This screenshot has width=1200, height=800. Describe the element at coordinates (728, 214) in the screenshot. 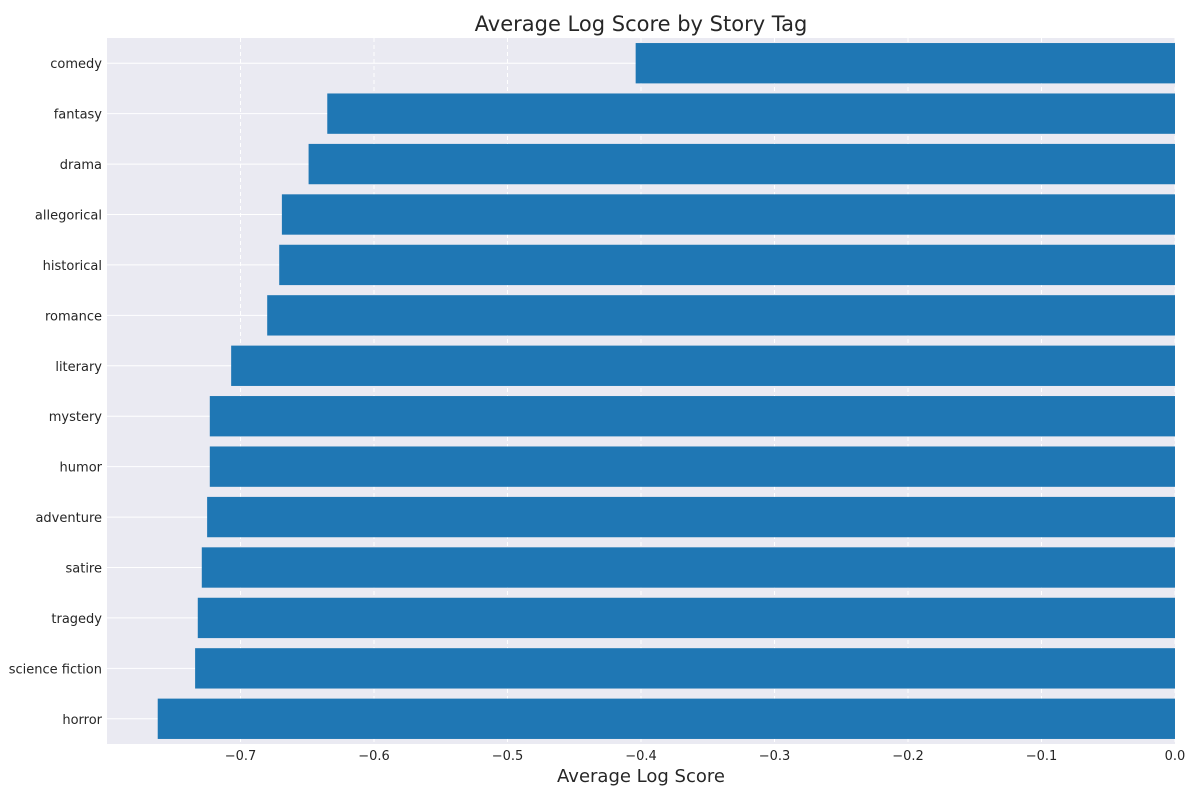

I see `bar-allegorical` at that location.